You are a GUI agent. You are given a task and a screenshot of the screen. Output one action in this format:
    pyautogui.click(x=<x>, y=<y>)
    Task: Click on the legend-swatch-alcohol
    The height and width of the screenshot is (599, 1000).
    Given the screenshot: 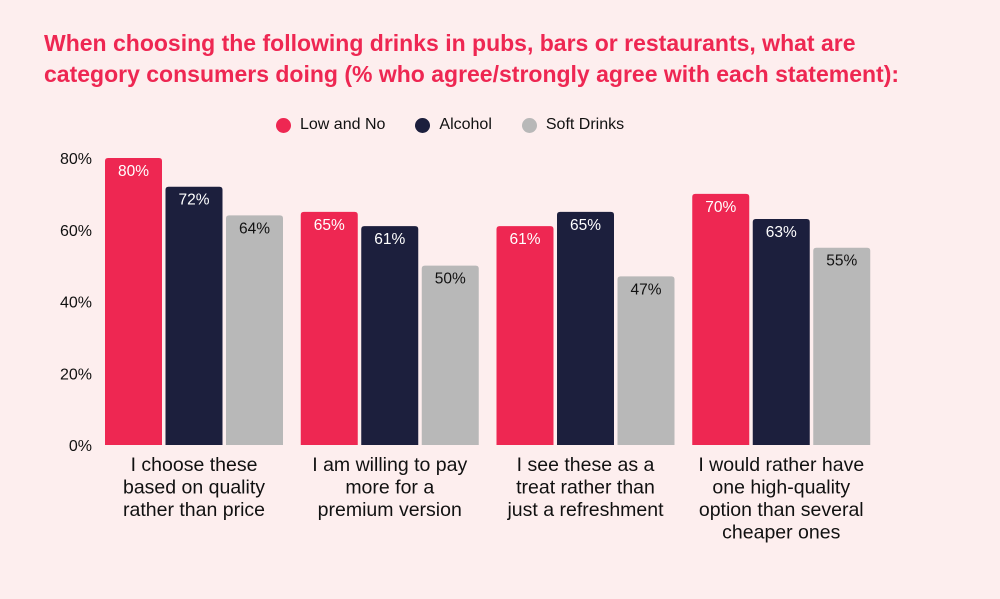 What is the action you would take?
    pyautogui.click(x=423, y=125)
    